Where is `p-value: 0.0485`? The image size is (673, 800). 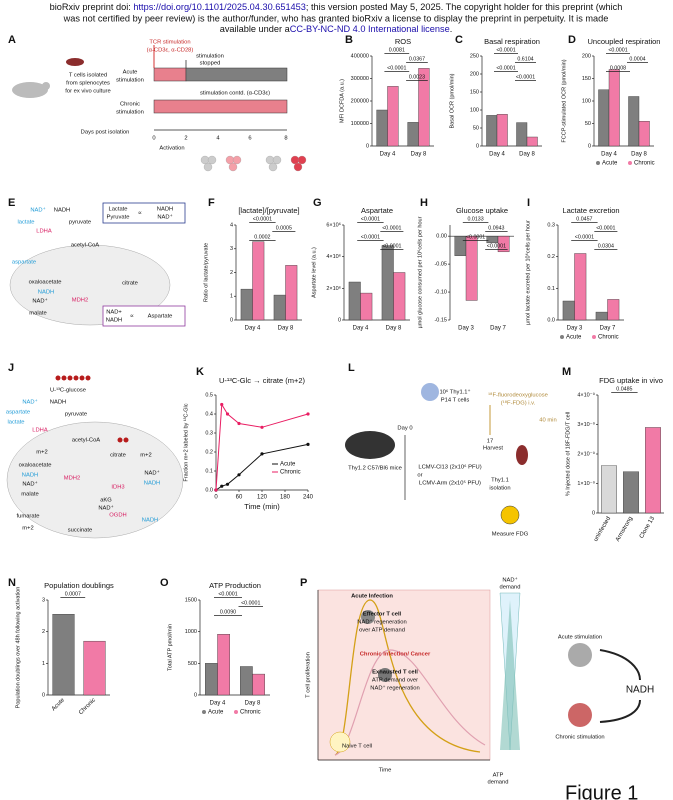 p-value: 0.0485 is located at coordinates (624, 389).